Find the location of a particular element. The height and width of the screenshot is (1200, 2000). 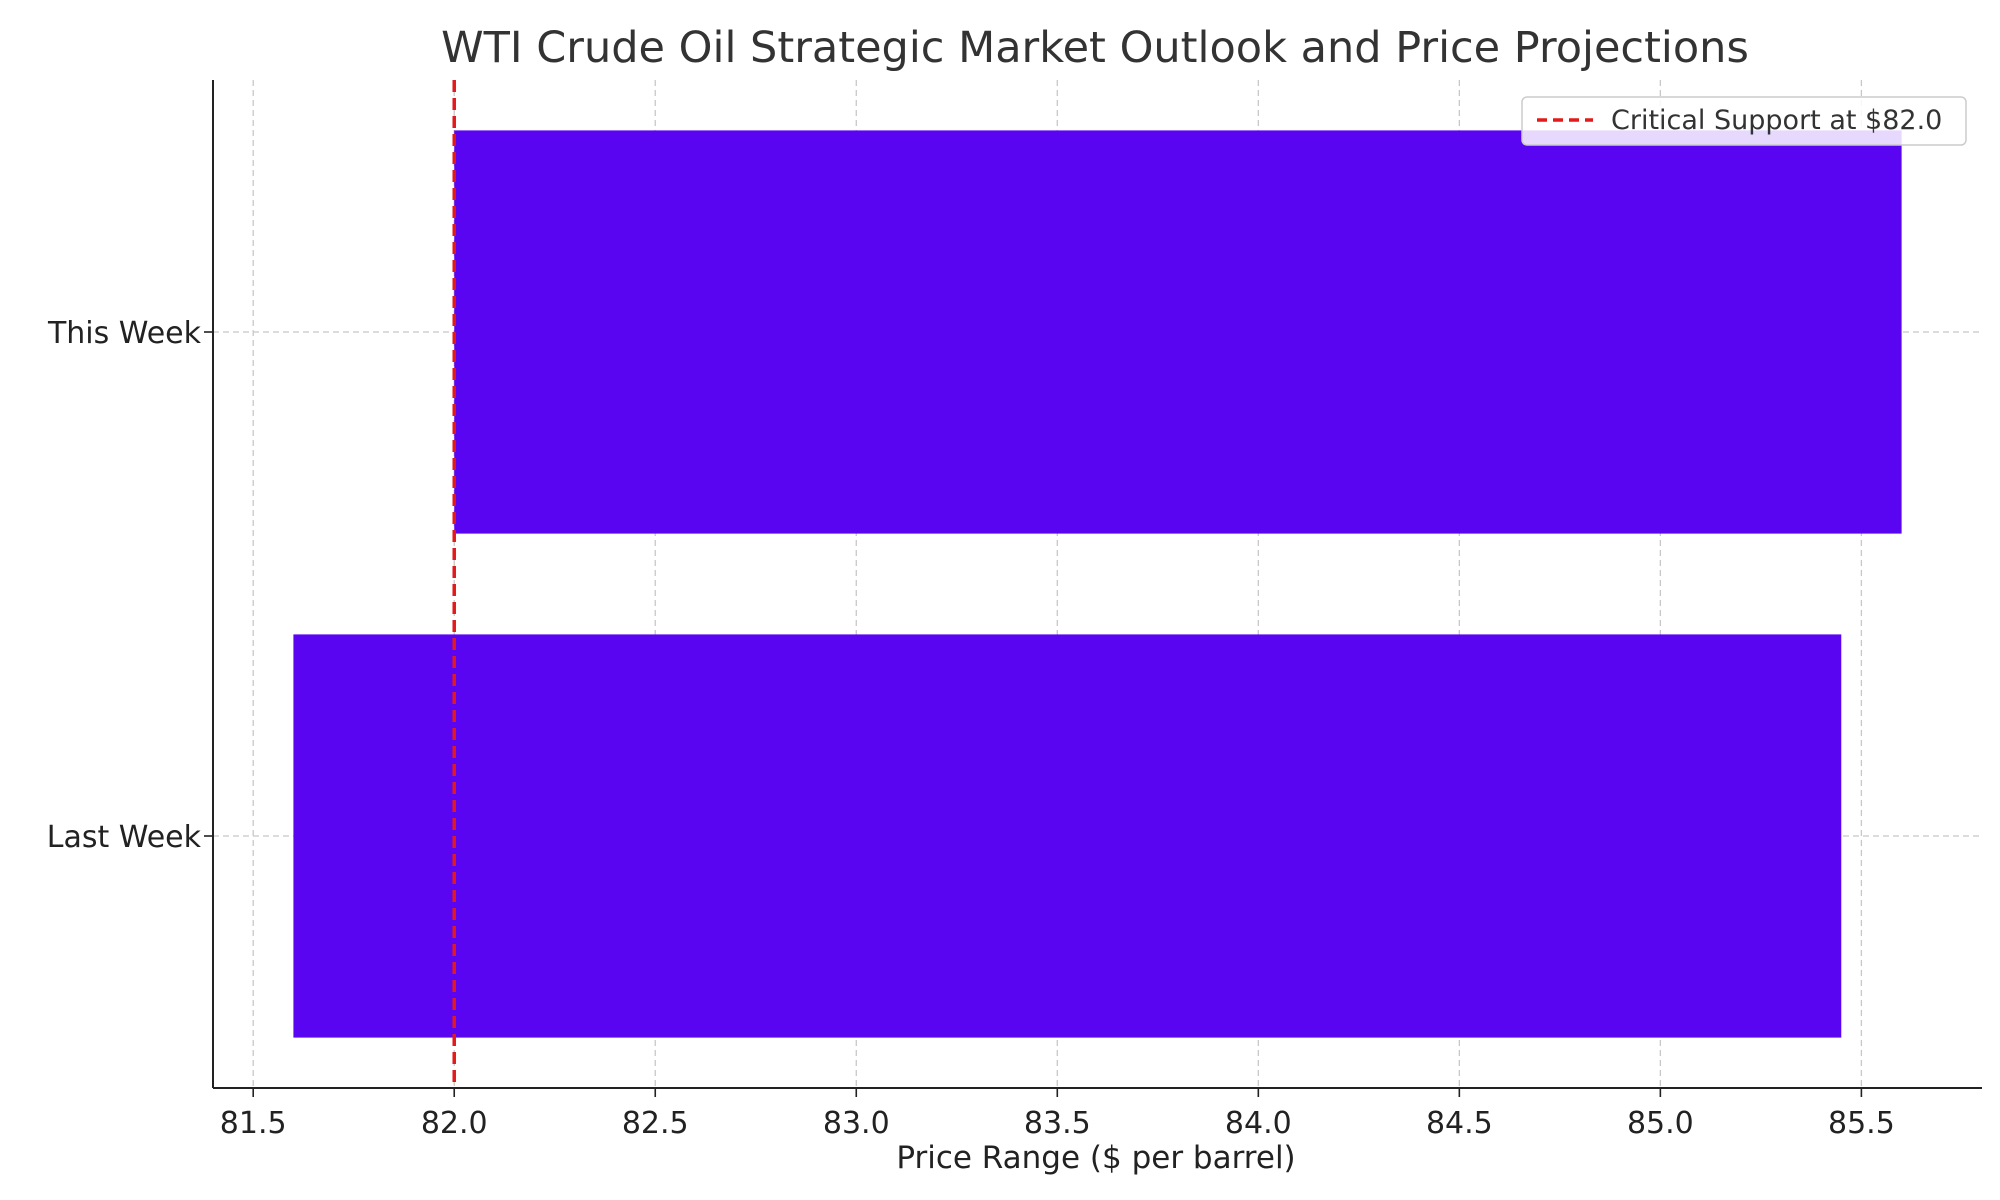

x-tick-label: 85.0 is located at coordinates (1660, 1123).